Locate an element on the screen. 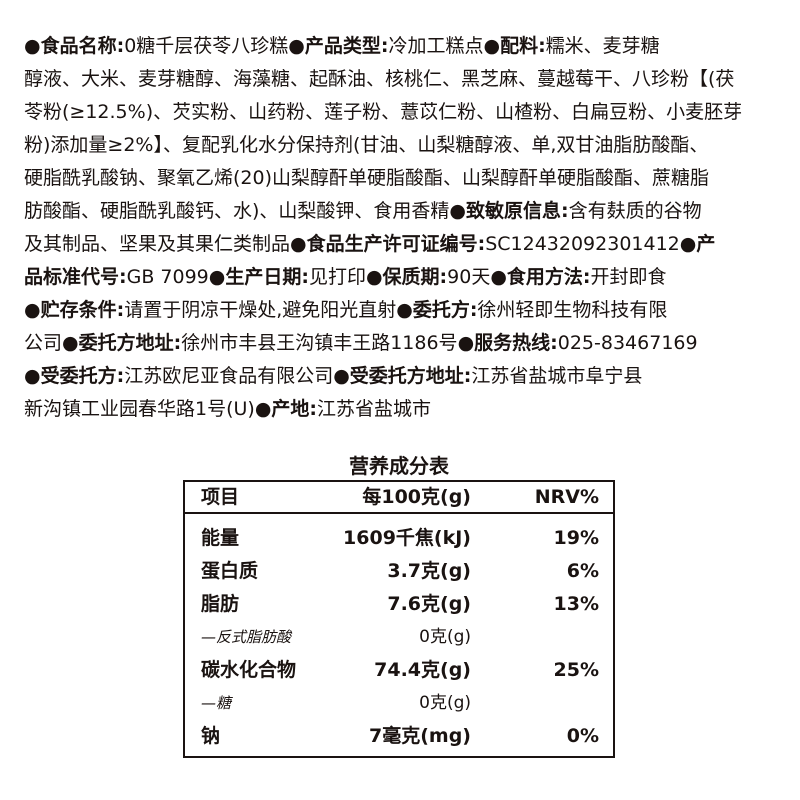  nutrition-header-row: 项目 每100克(g) NRV% is located at coordinates (399, 498).